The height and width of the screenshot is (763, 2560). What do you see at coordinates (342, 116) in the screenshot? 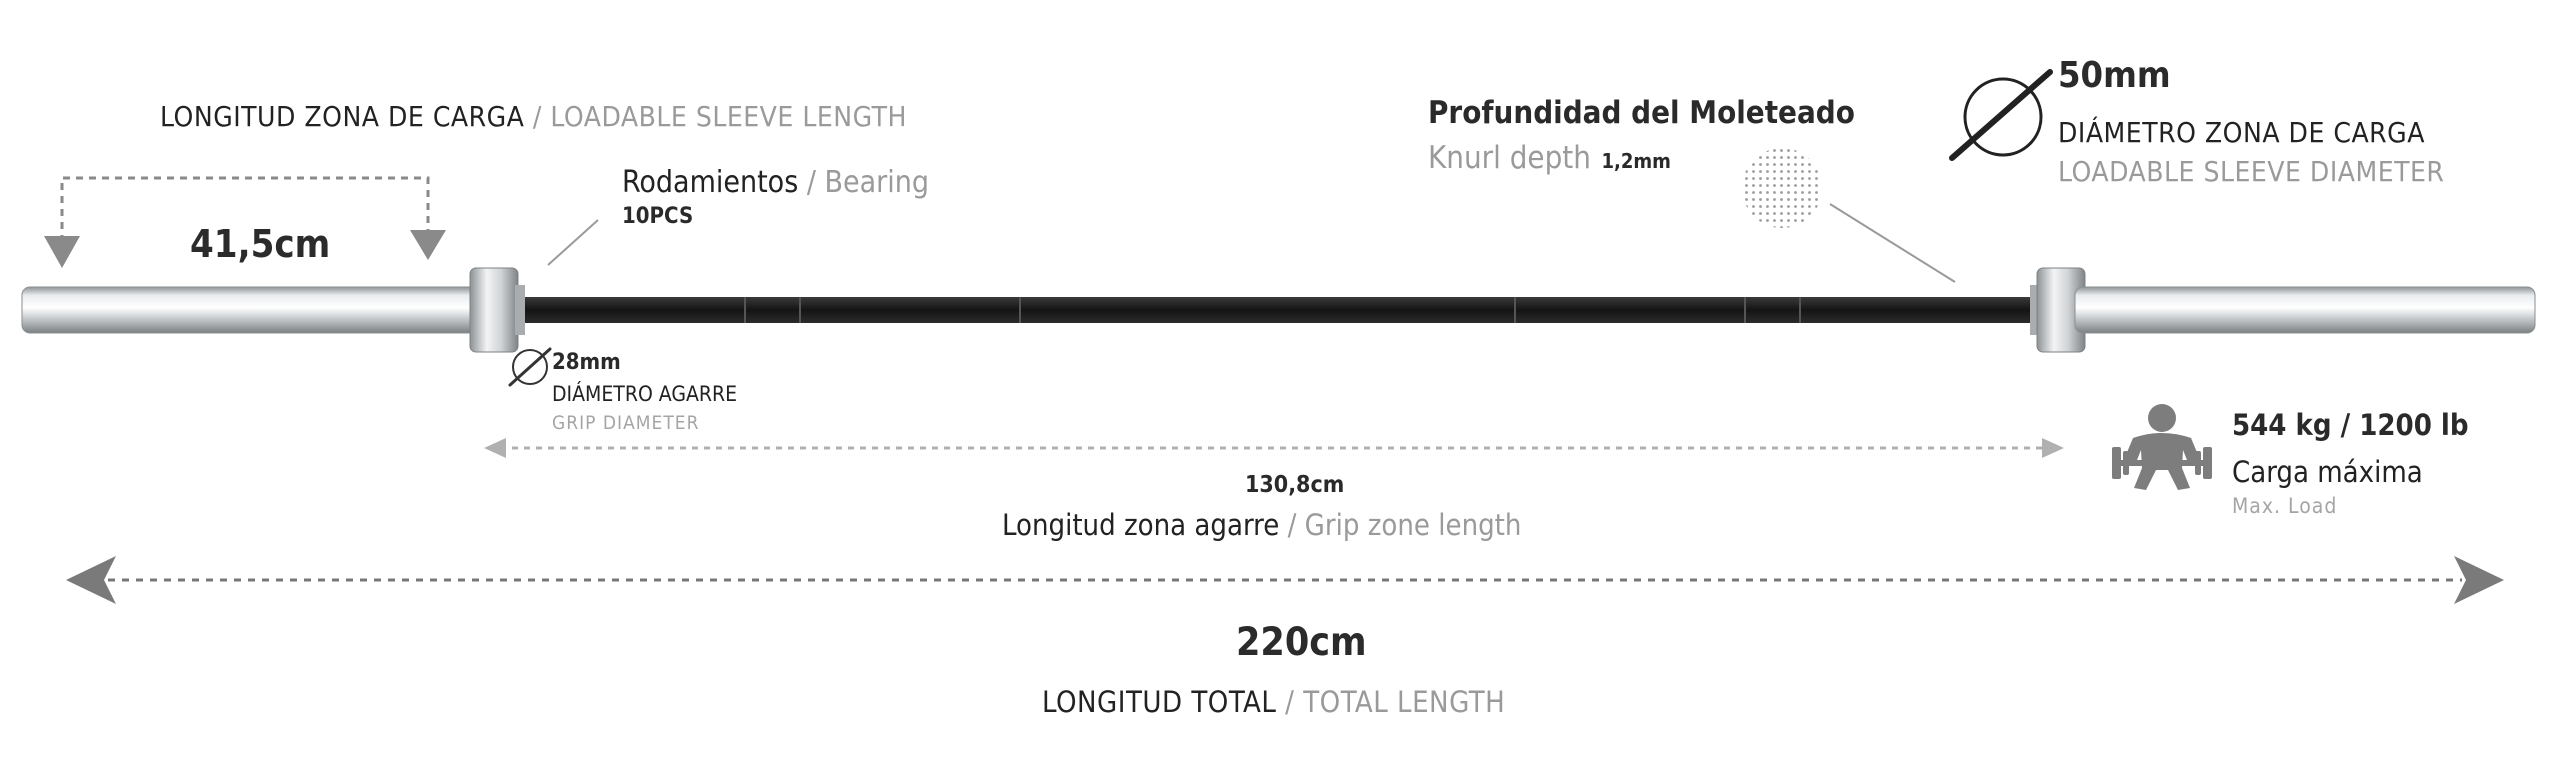
I see `sleeve-length-title-es: LONGITUD ZONA DE CARGA` at bounding box center [342, 116].